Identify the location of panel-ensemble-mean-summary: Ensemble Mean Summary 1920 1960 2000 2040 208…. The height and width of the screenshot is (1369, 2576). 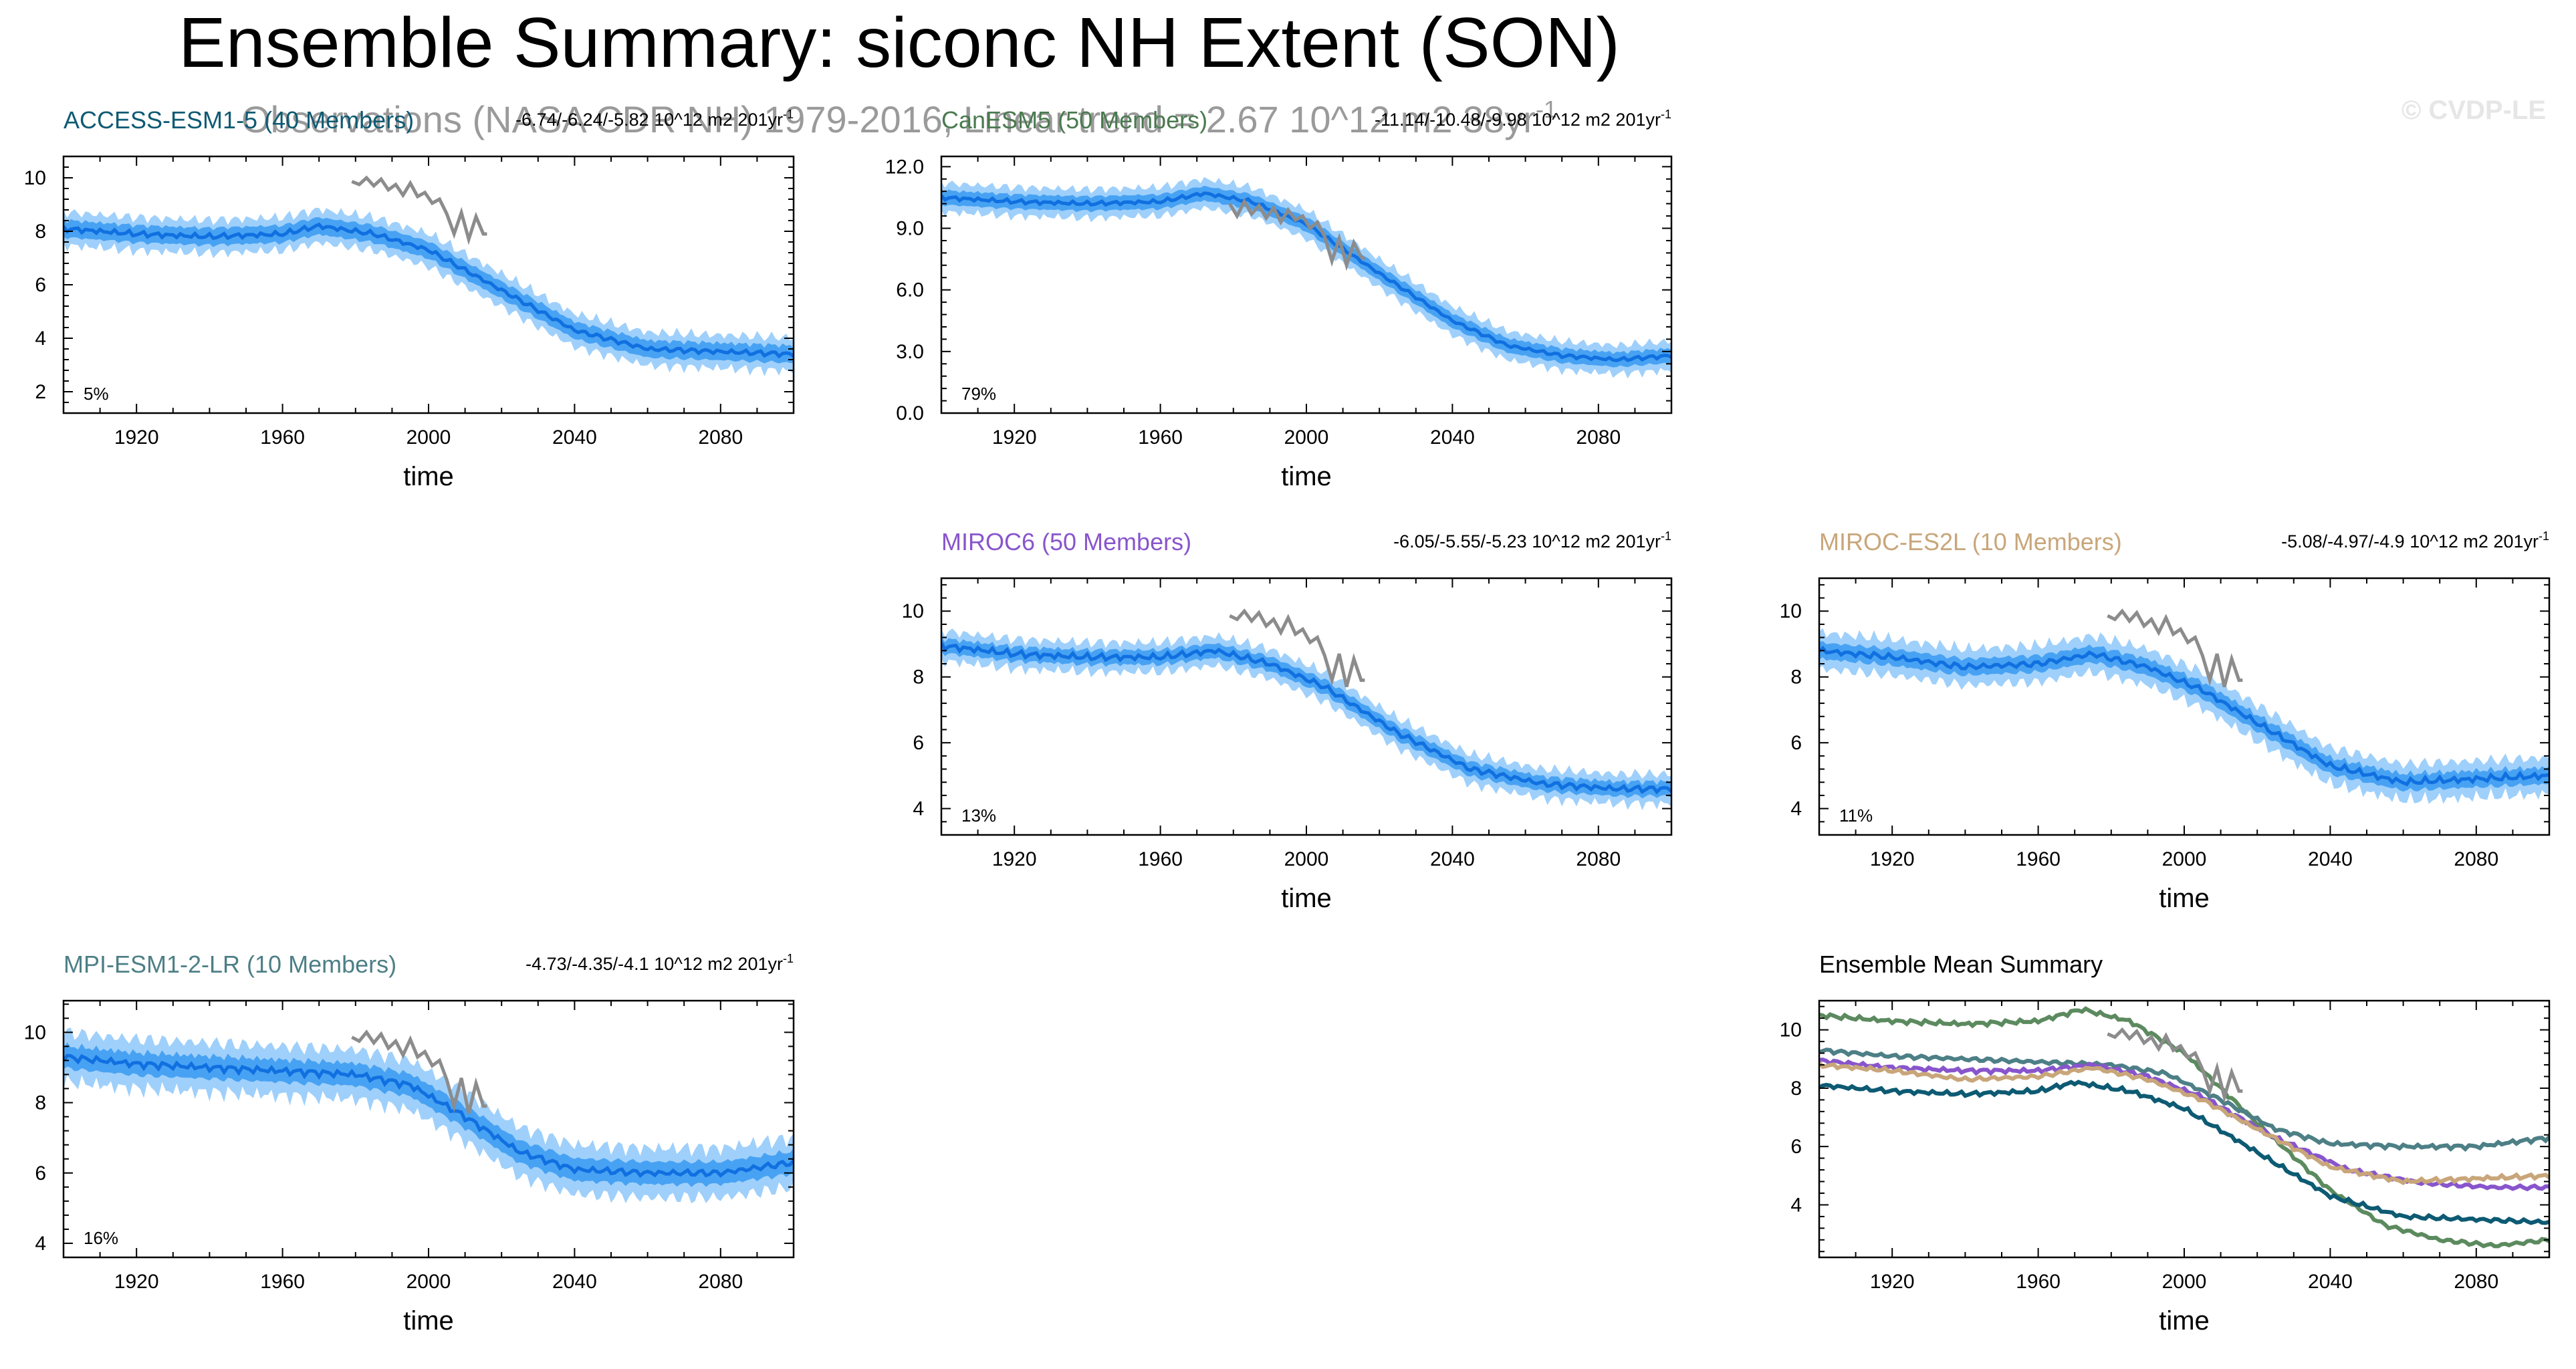
(2165, 1143).